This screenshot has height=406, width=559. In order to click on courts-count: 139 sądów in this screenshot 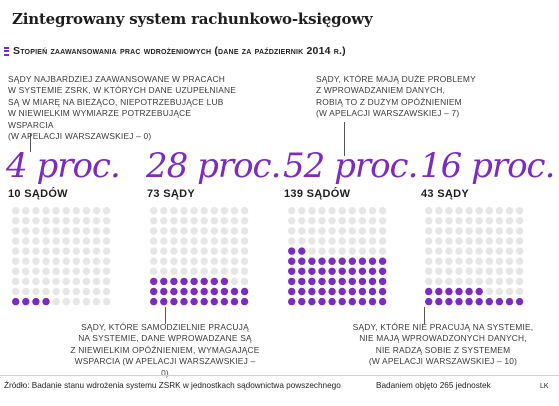, I will do `click(317, 194)`.